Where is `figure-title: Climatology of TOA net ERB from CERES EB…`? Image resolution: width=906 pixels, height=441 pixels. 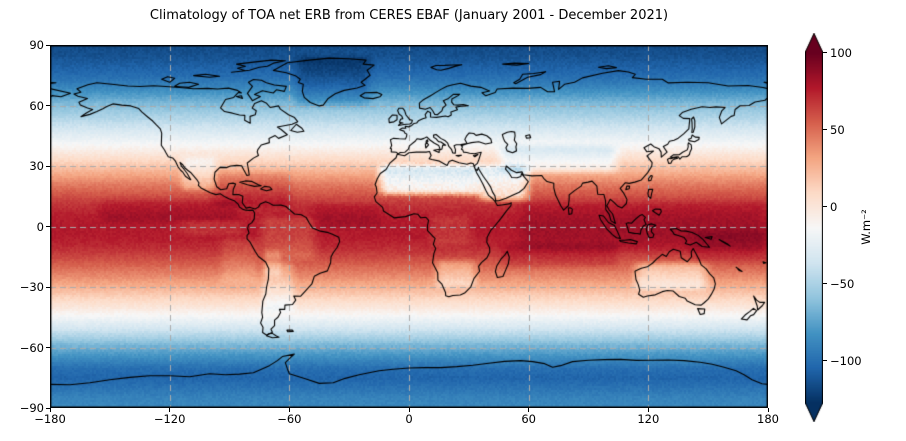
figure-title: Climatology of TOA net ERB from CERES EB… is located at coordinates (409, 15).